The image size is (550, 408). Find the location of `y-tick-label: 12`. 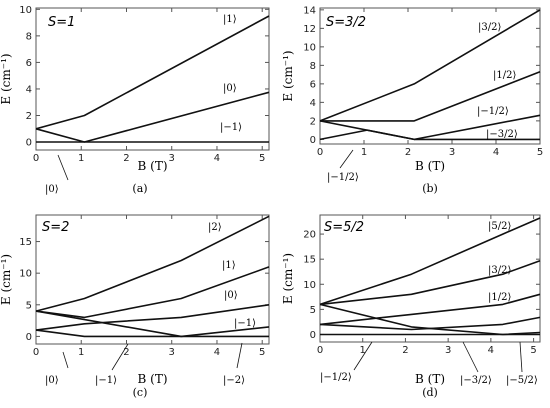

y-tick-label: 12 is located at coordinates (309, 29).